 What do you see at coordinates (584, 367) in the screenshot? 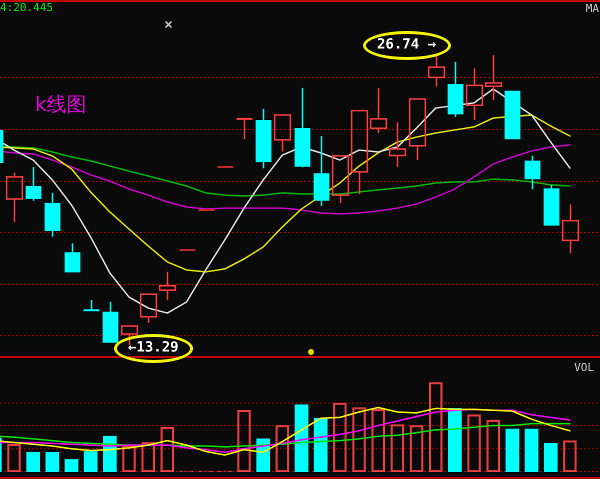
I see `text: VOL` at bounding box center [584, 367].